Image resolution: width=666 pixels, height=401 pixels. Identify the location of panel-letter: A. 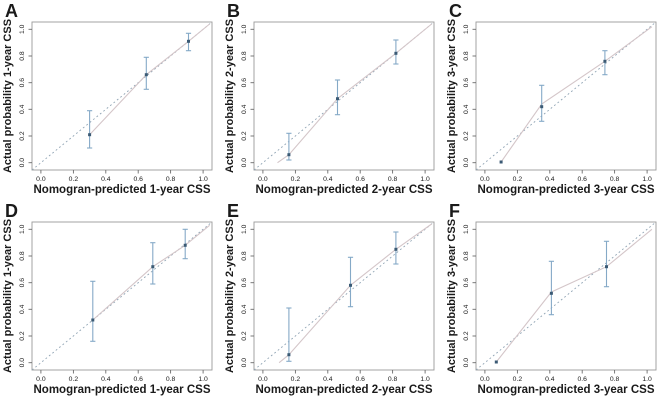
(11, 11).